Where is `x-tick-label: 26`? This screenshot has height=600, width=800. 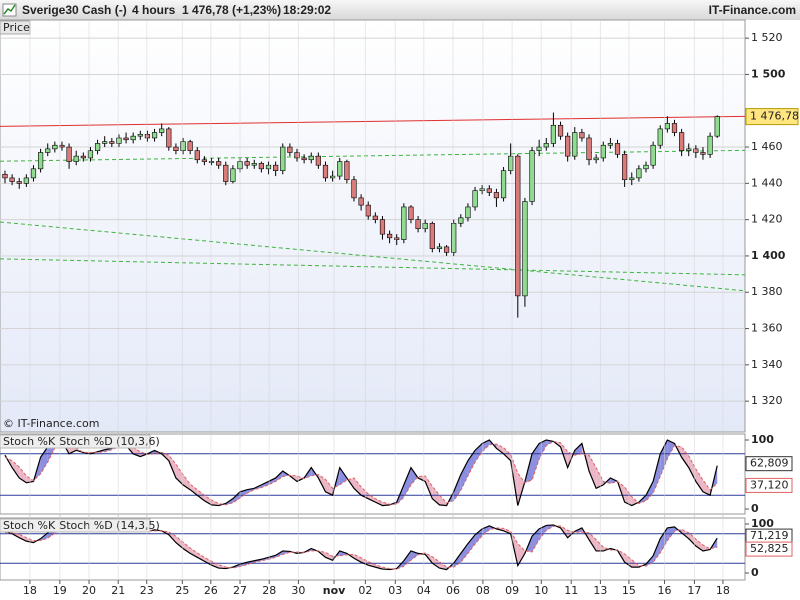 x-tick-label: 26 is located at coordinates (211, 590).